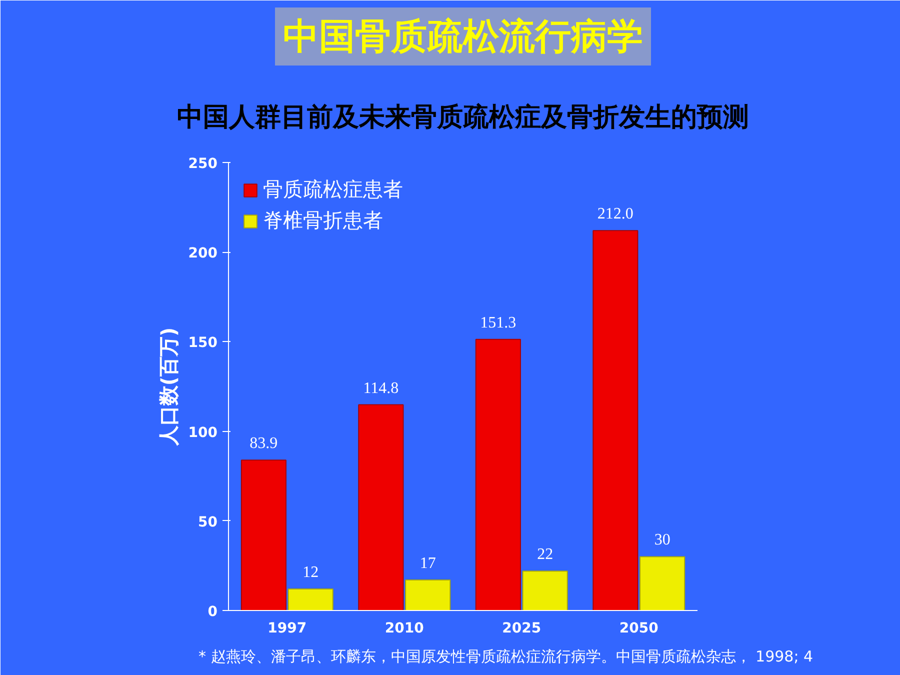 Image resolution: width=900 pixels, height=675 pixels. What do you see at coordinates (639, 628) in the screenshot?
I see `x-tick-label: 2050` at bounding box center [639, 628].